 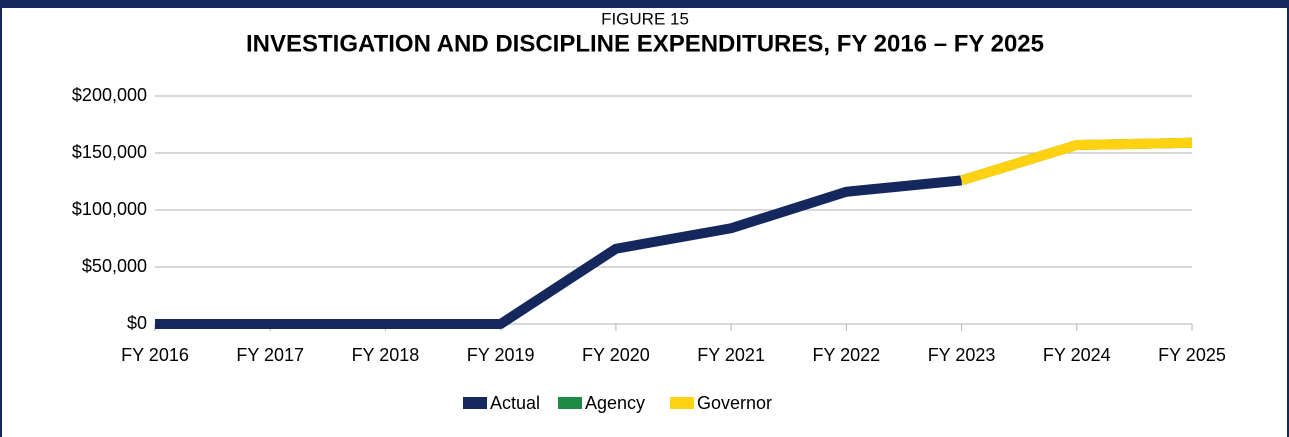 What do you see at coordinates (1076, 161) in the screenshot?
I see `series-line` at bounding box center [1076, 161].